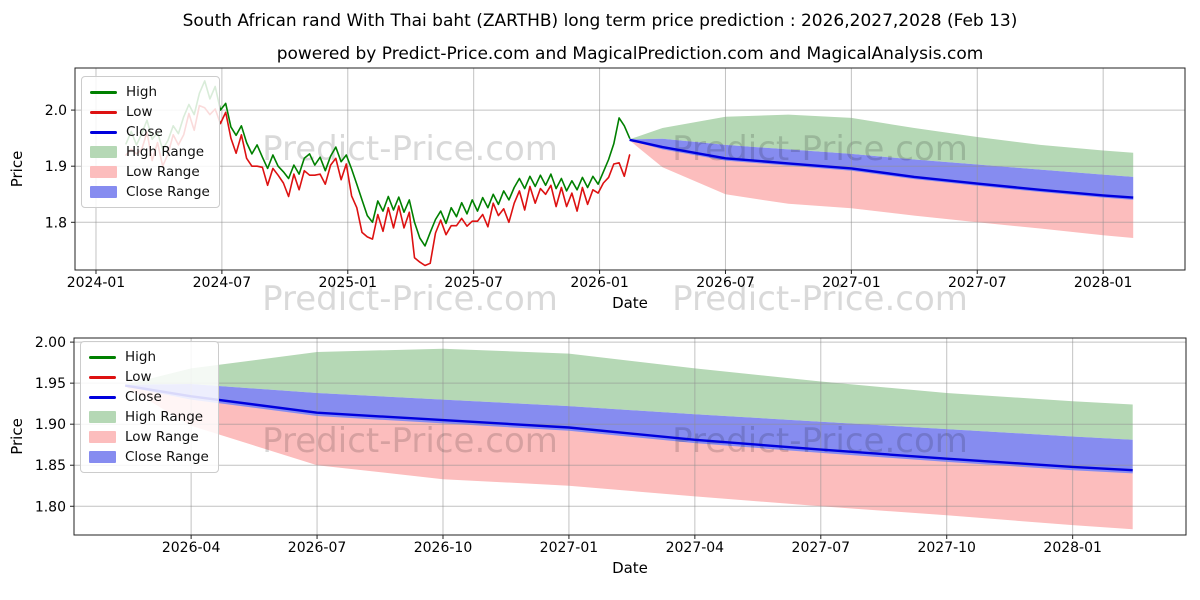  What do you see at coordinates (946, 548) in the screenshot?
I see `x-tick-label: 2027-10` at bounding box center [946, 548].